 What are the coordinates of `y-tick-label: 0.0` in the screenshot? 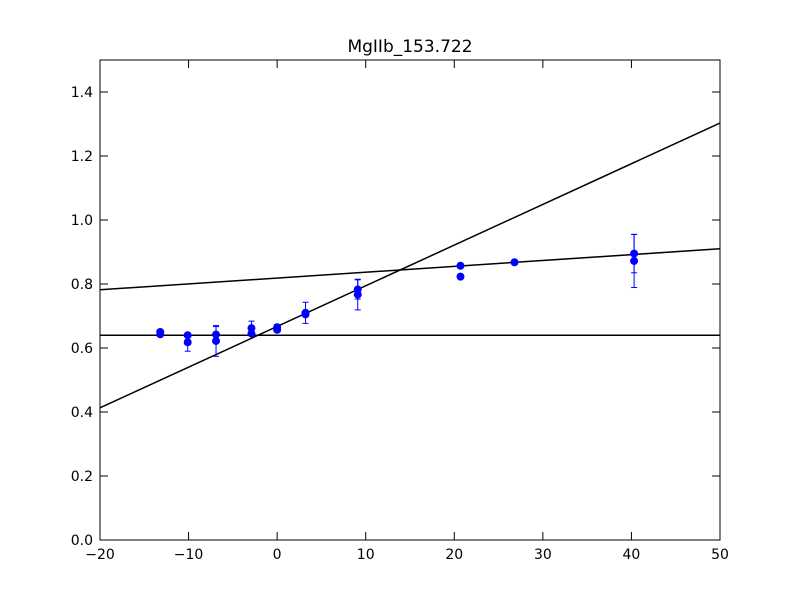 It's located at (82, 541).